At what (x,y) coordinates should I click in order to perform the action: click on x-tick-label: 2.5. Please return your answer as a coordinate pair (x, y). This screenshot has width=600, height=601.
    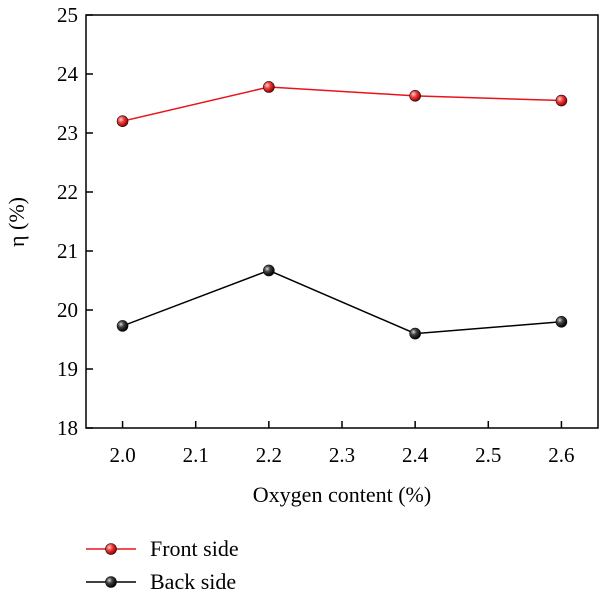
    Looking at the image, I should click on (488, 455).